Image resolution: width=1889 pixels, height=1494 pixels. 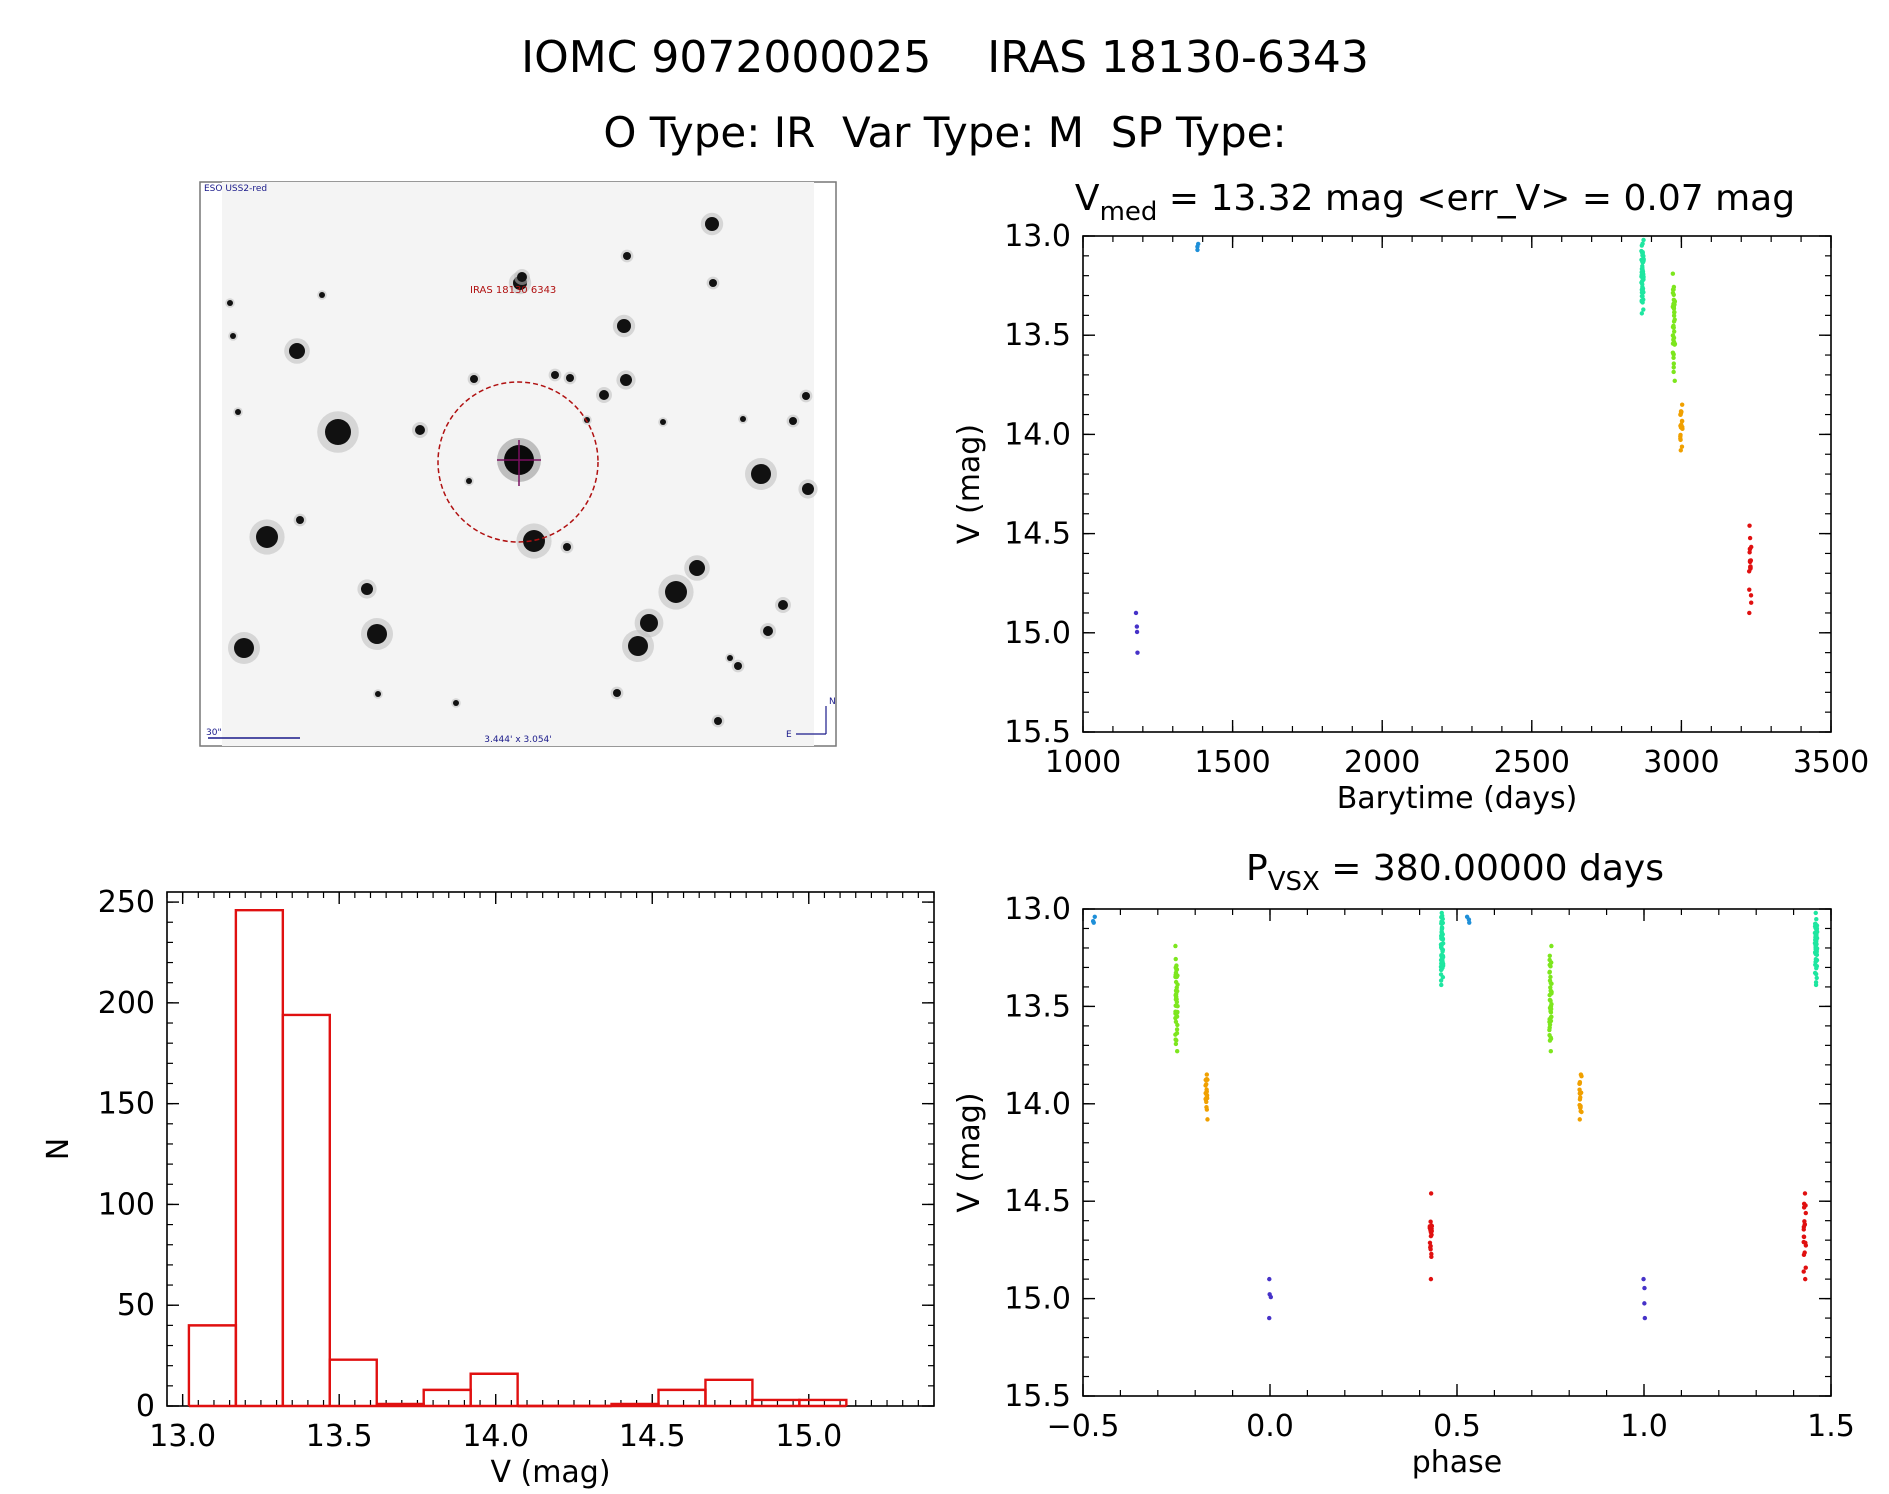 I want to click on phased-ytick-label: 13.0, so click(x=1037, y=909).